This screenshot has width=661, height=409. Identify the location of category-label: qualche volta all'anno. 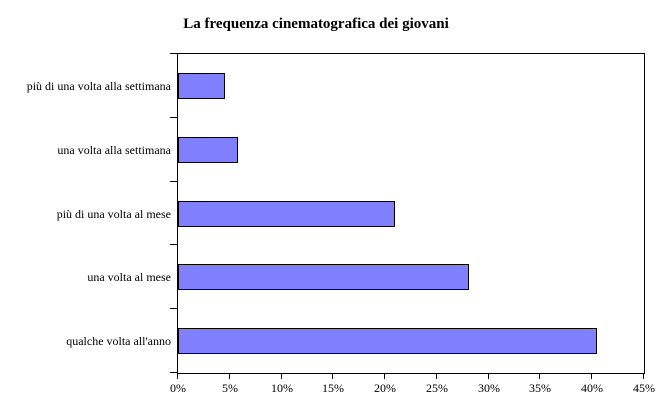
(118, 341).